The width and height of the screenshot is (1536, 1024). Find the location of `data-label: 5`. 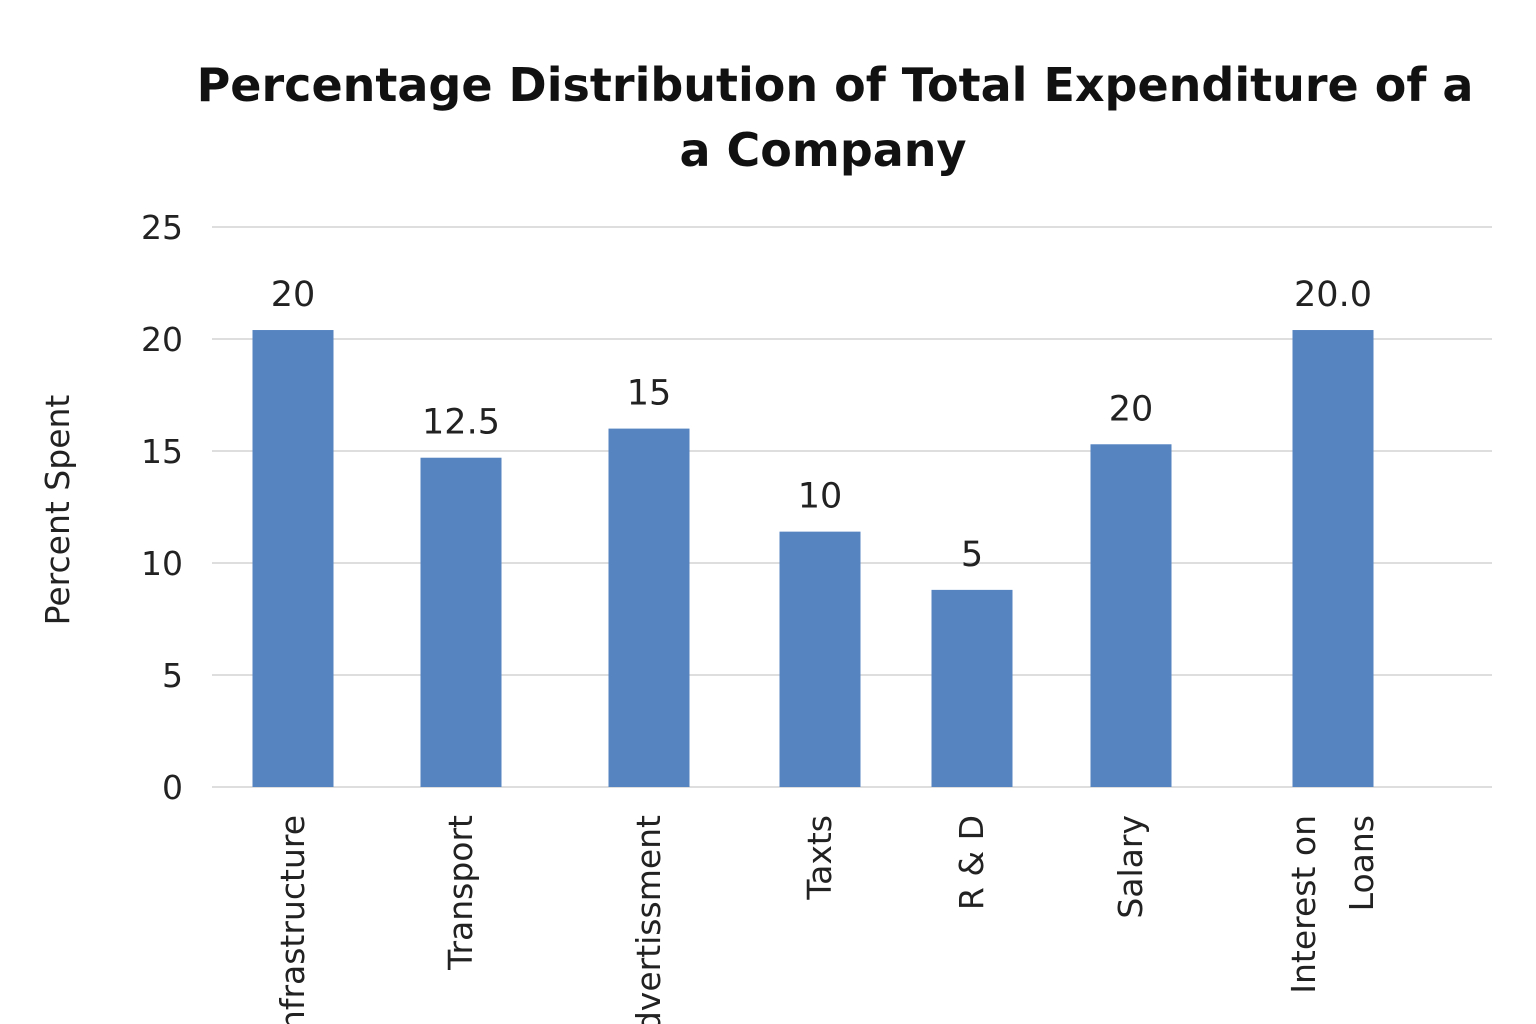

data-label: 5 is located at coordinates (972, 555).